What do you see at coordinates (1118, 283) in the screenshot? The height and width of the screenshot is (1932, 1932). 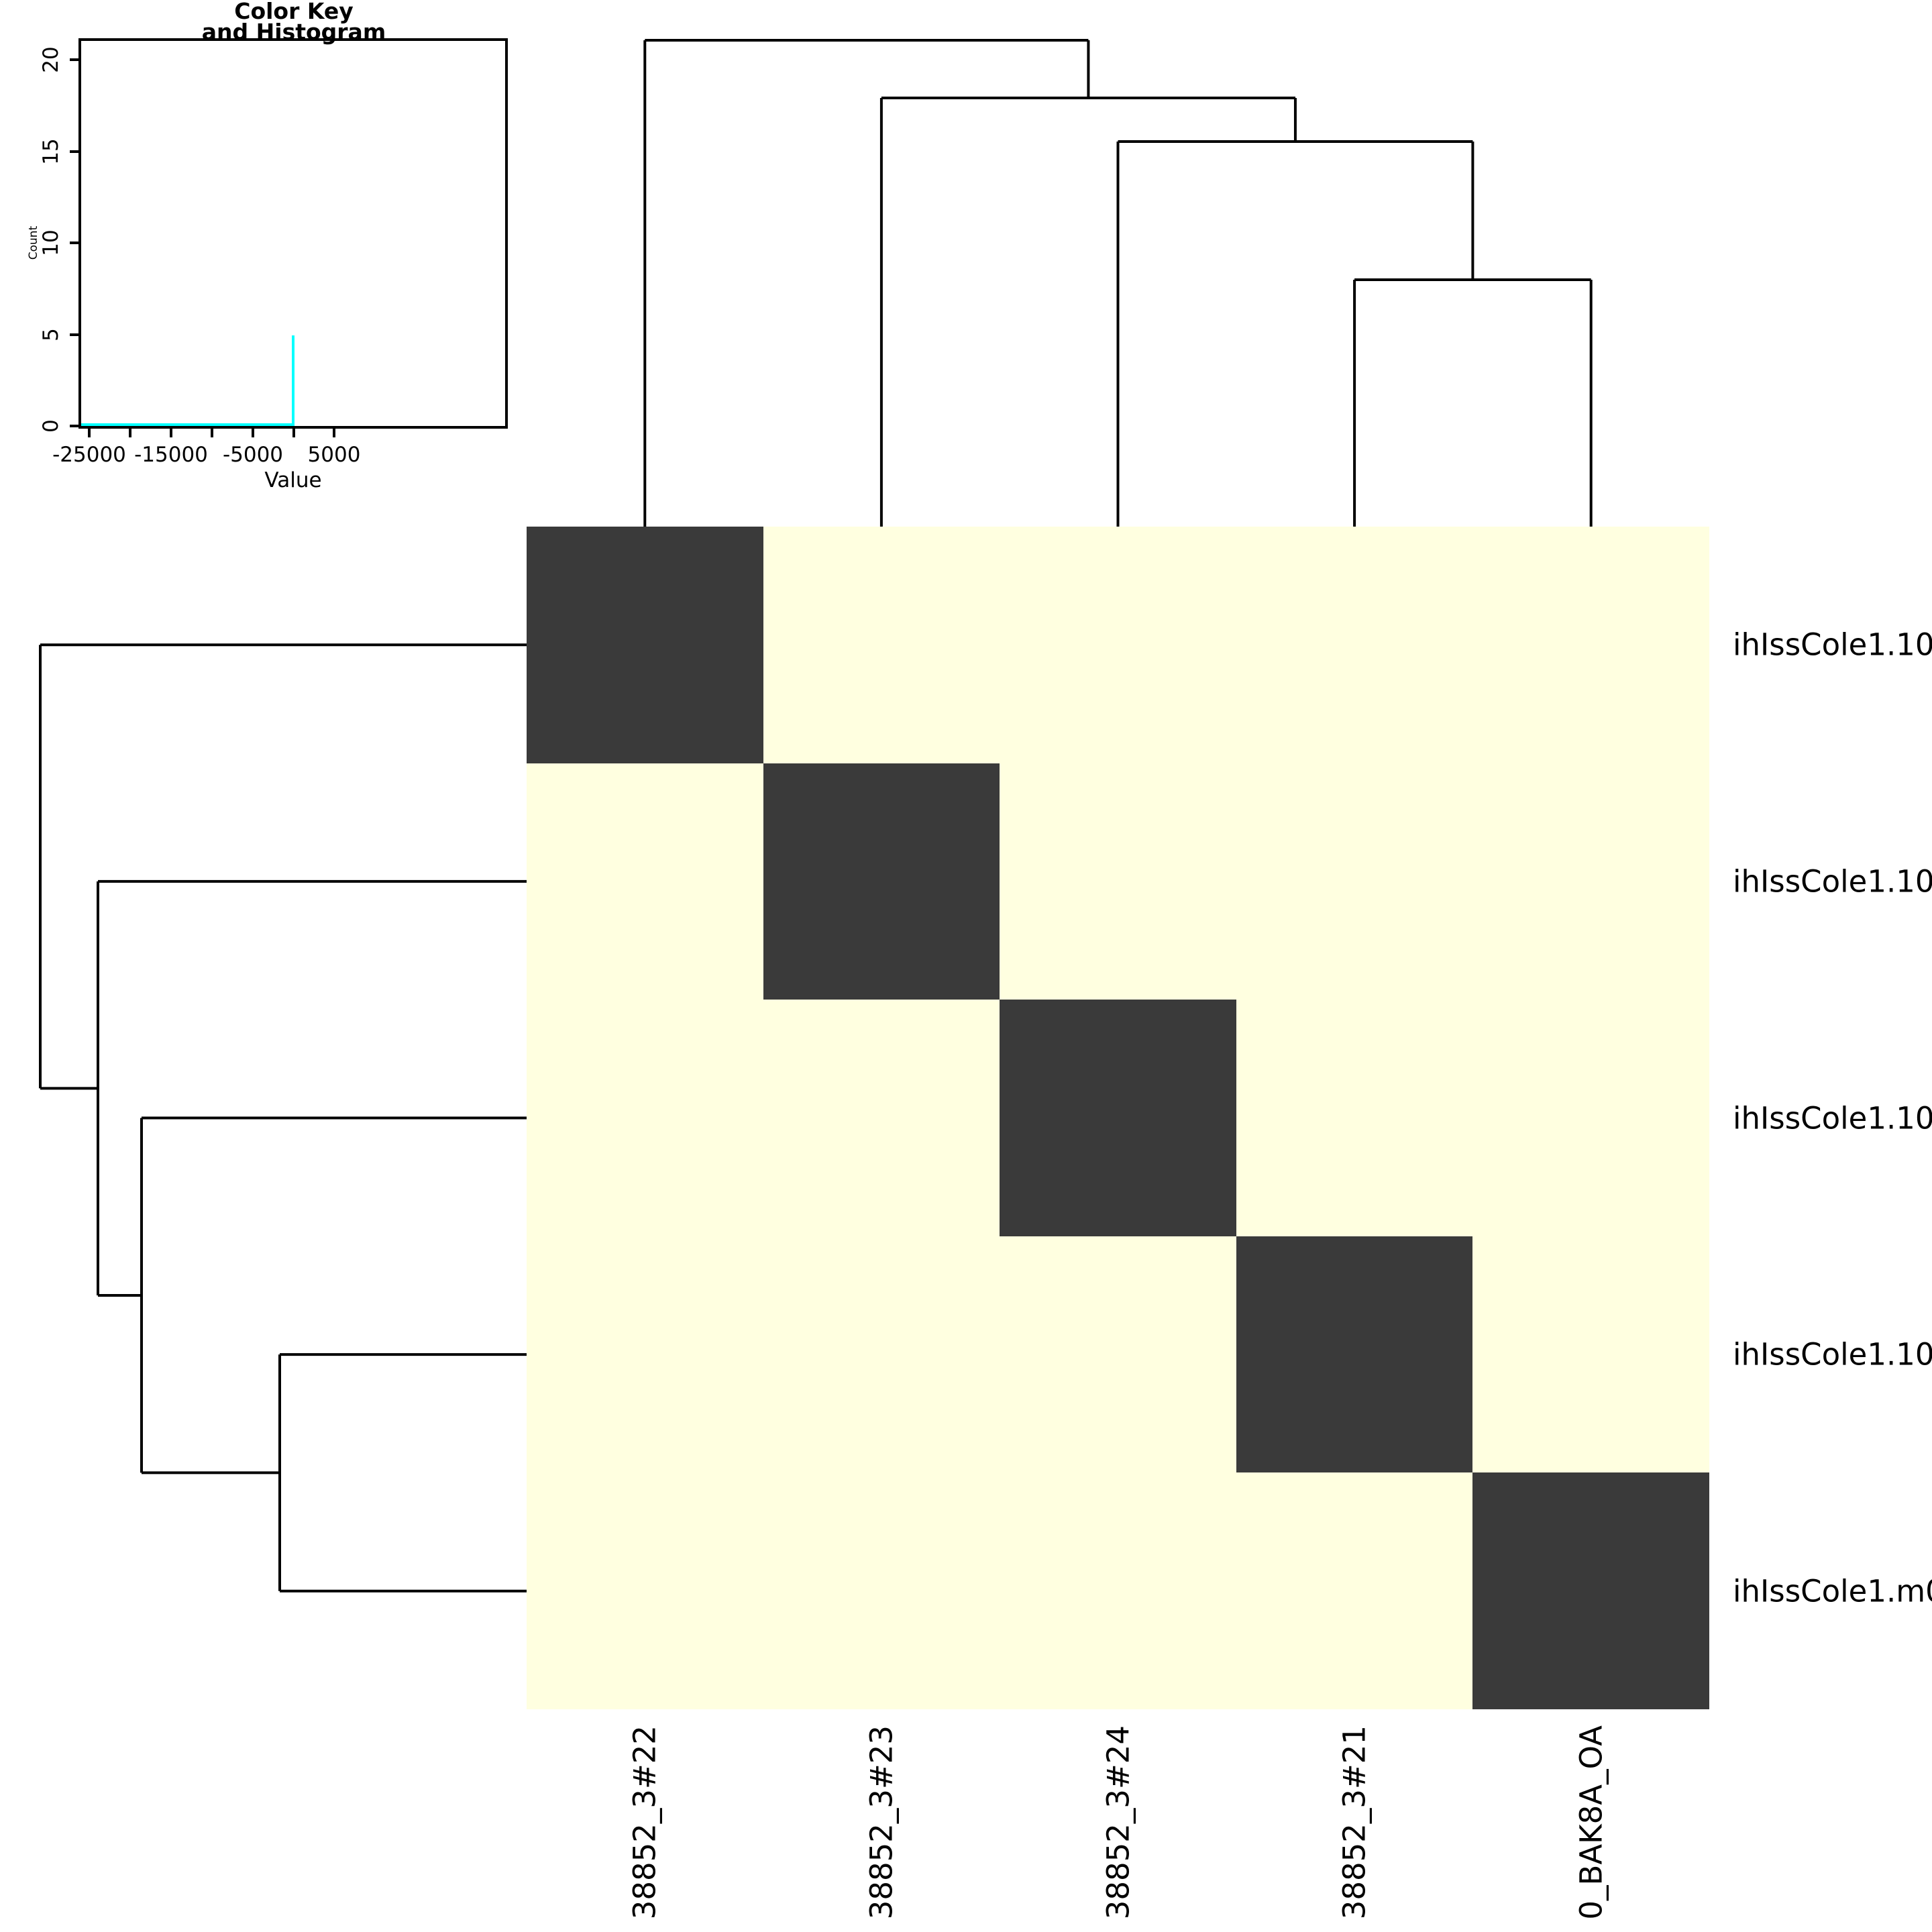 I see `column-dendrogram` at bounding box center [1118, 283].